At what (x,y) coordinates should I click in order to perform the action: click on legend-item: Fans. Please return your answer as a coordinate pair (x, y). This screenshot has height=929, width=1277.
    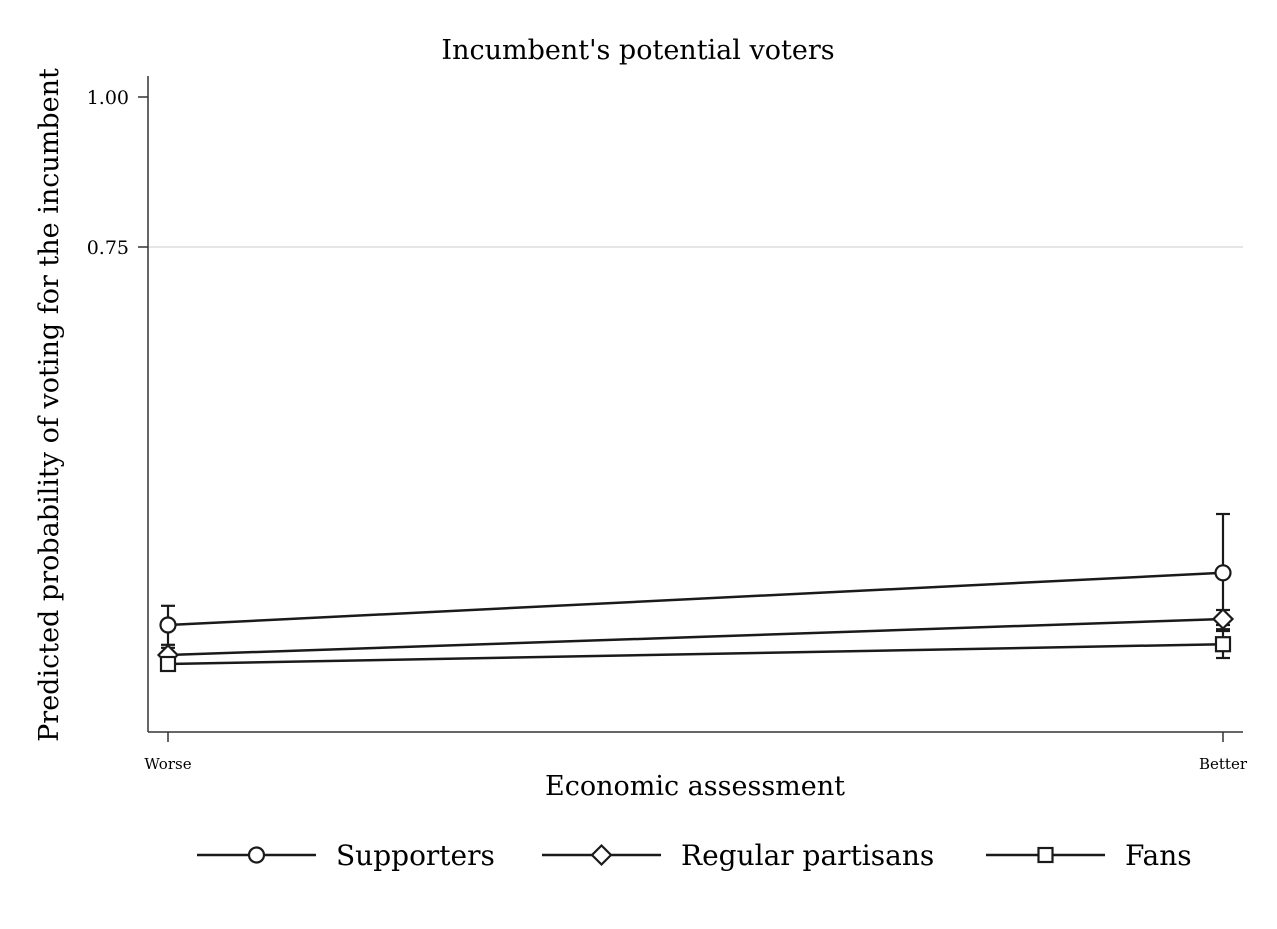
    Looking at the image, I should click on (1089, 855).